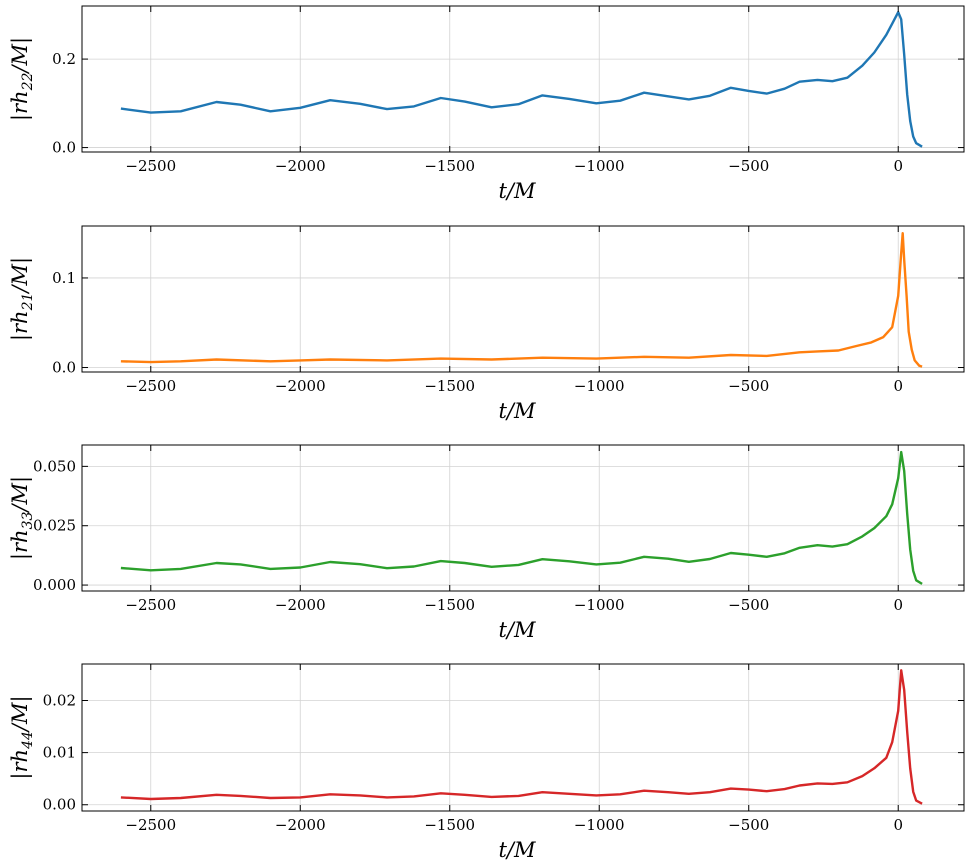  I want to click on y-axis-label: |rh22/M|, so click(22, 79).